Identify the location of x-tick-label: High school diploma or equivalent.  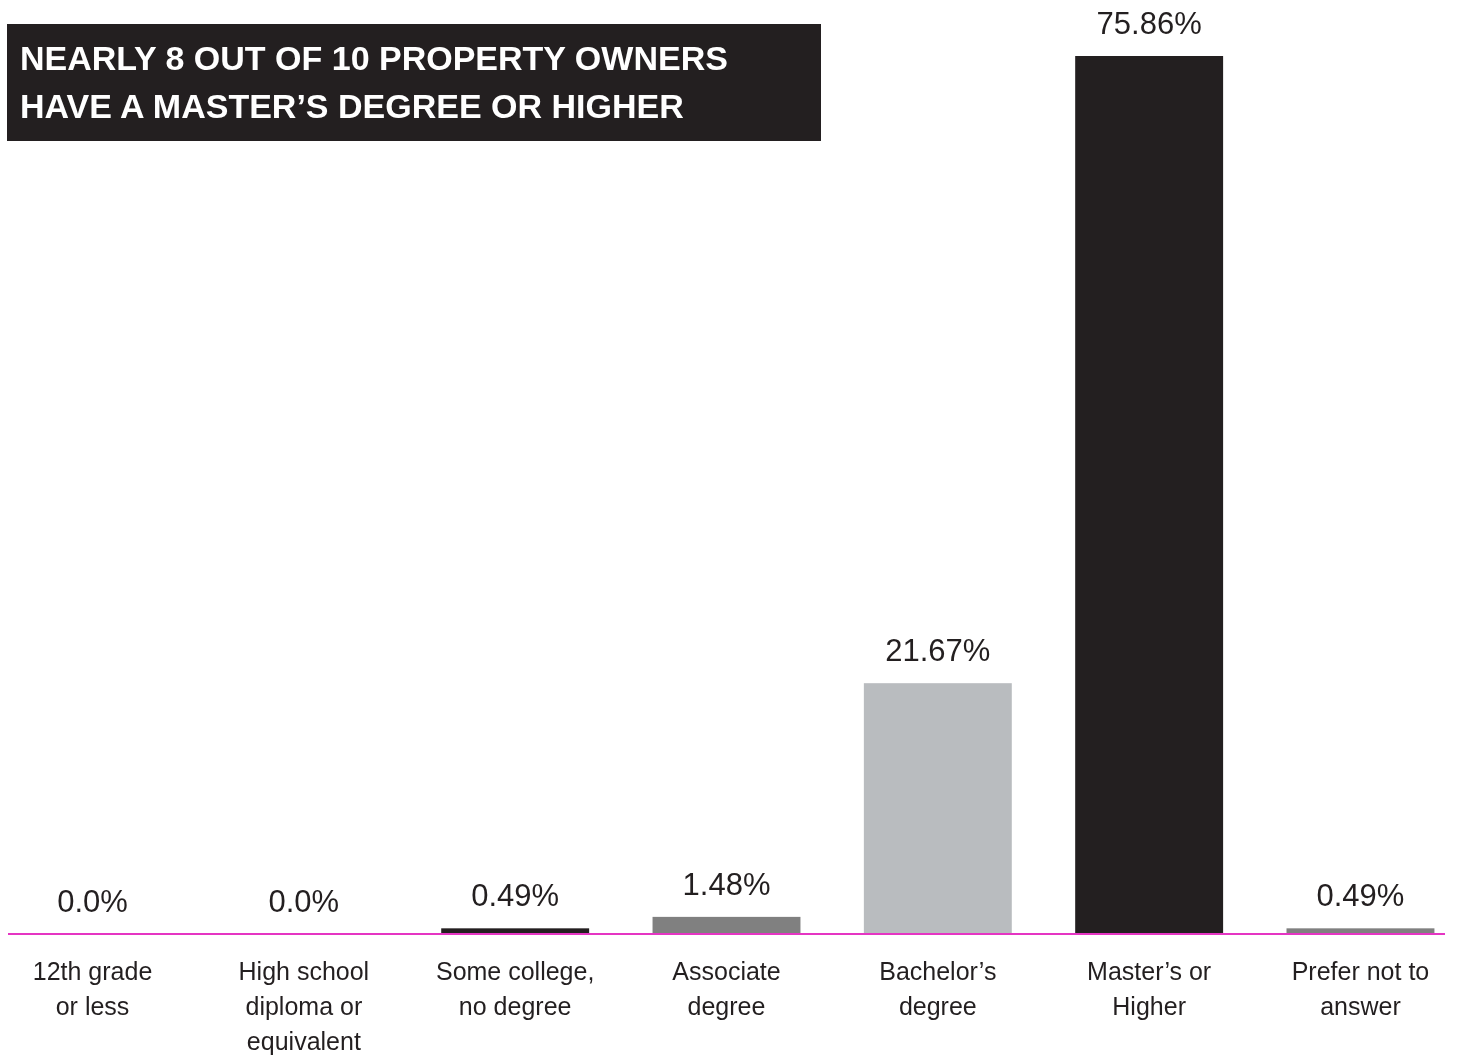
(304, 1006).